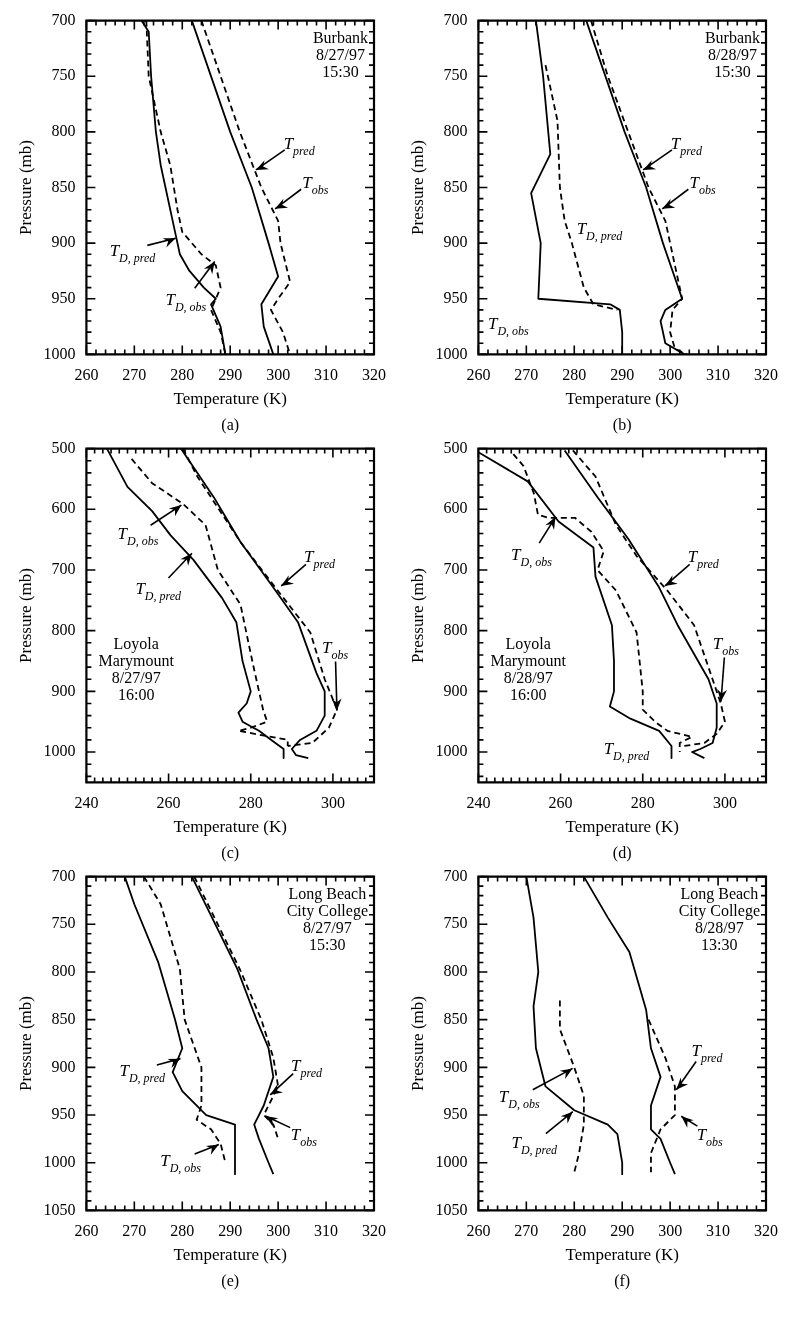 This screenshot has width=804, height=1318. Describe the element at coordinates (622, 425) in the screenshot. I see `text: (b)` at that location.